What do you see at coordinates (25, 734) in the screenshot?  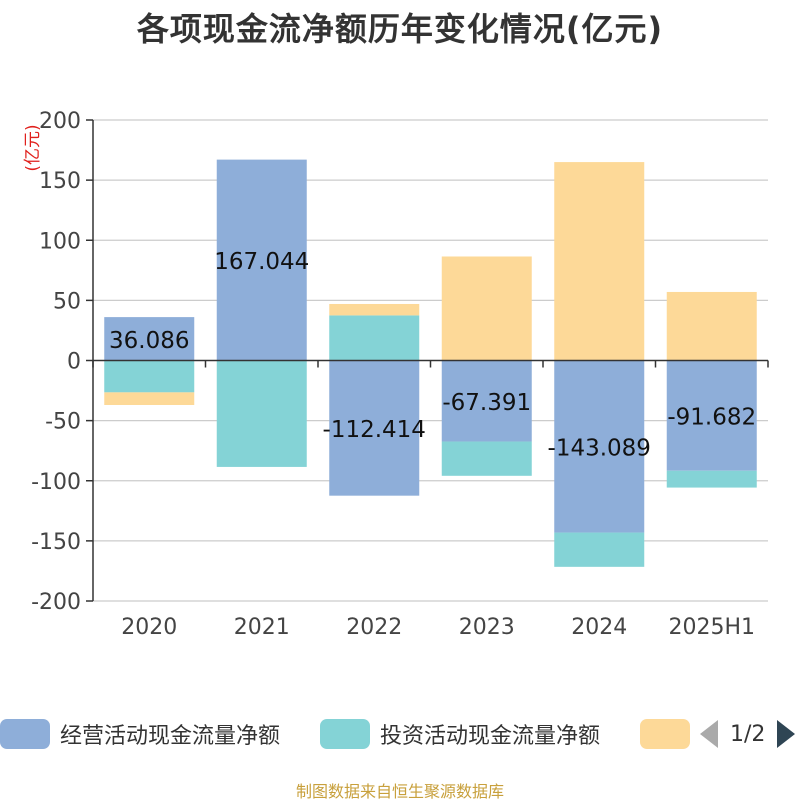 I see `legend-swatch-operating` at bounding box center [25, 734].